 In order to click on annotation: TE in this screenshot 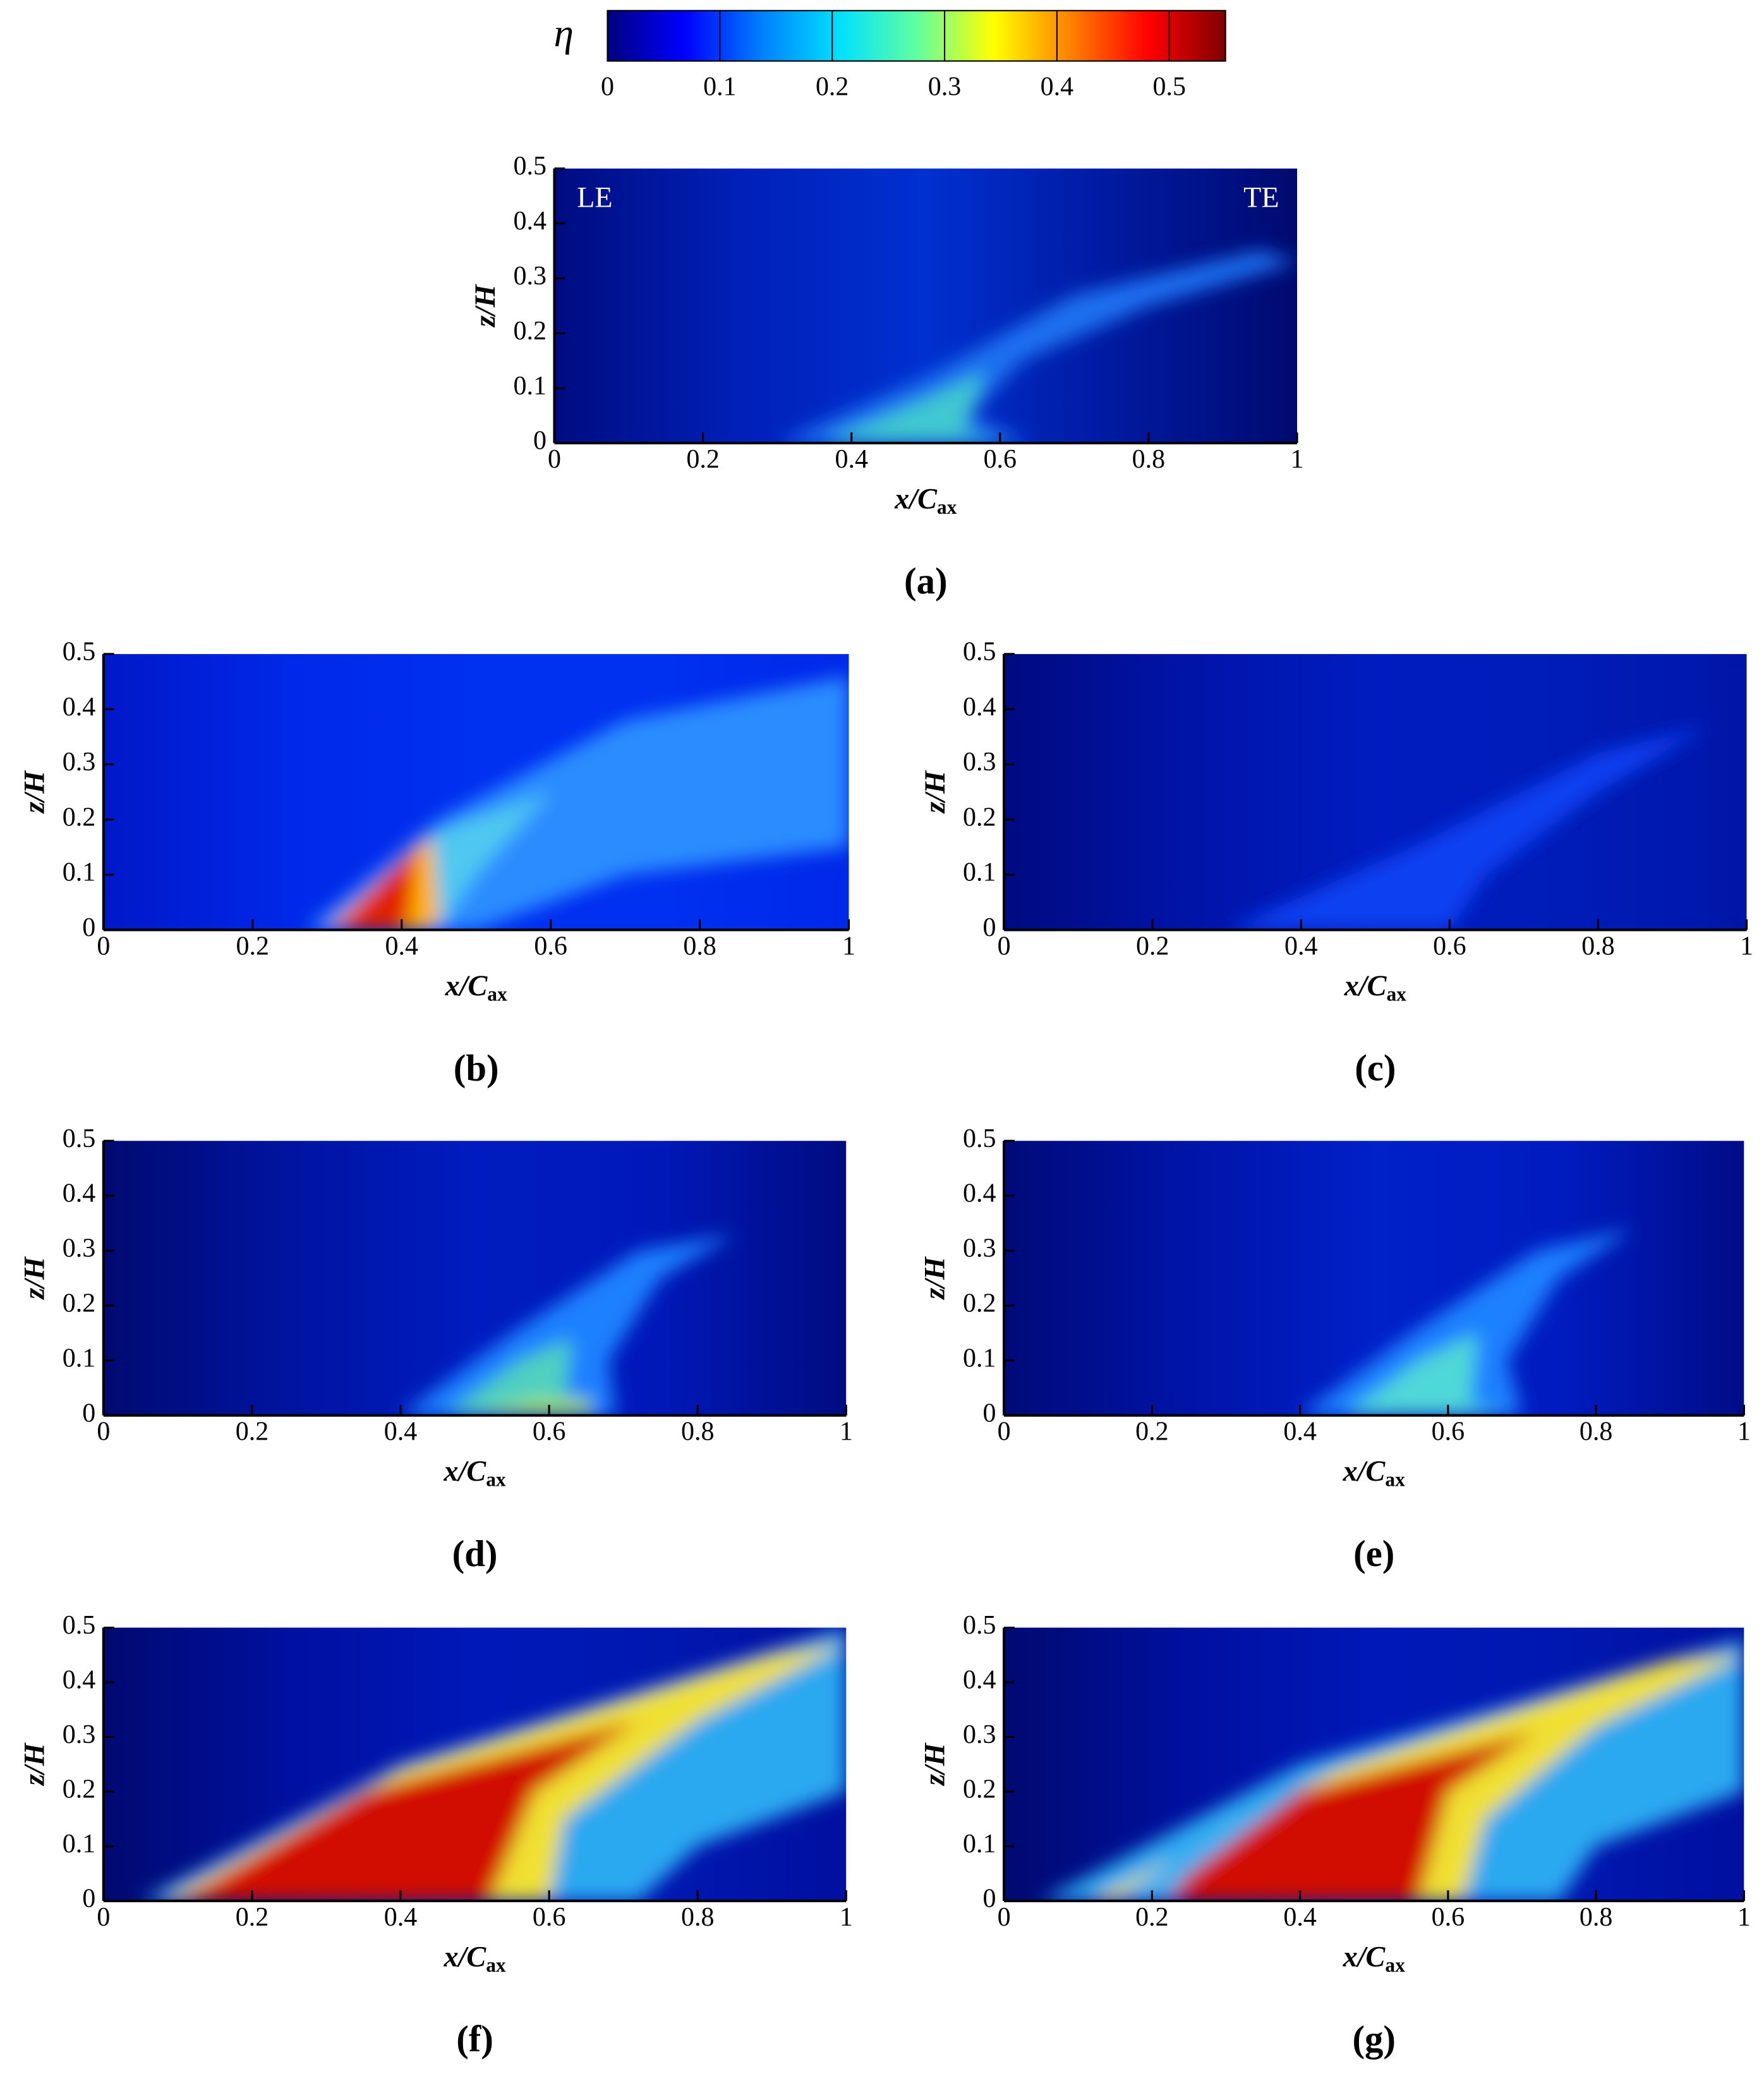, I will do `click(1261, 197)`.